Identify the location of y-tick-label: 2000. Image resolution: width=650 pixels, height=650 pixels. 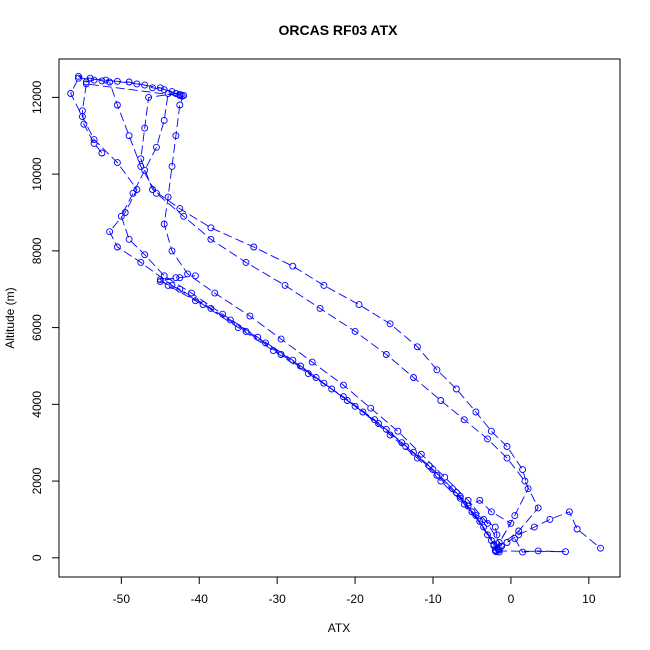
(37, 480).